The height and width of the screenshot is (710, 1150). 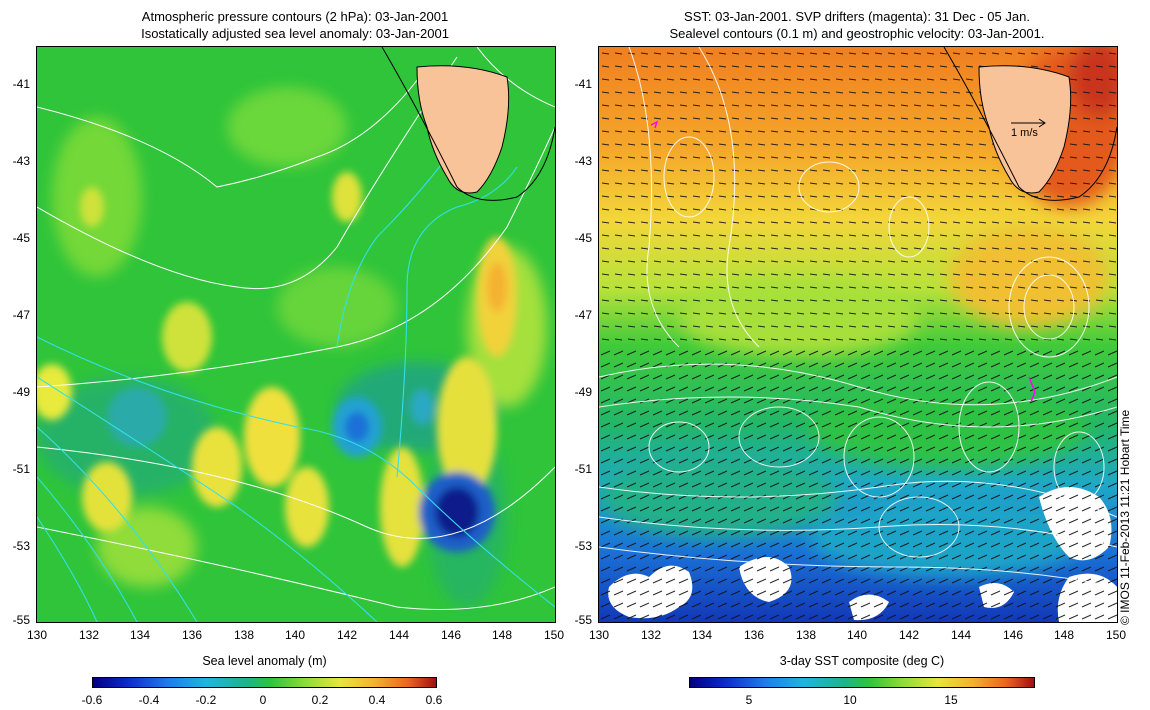 I want to click on colorbar-tick: 0.6, so click(x=434, y=700).